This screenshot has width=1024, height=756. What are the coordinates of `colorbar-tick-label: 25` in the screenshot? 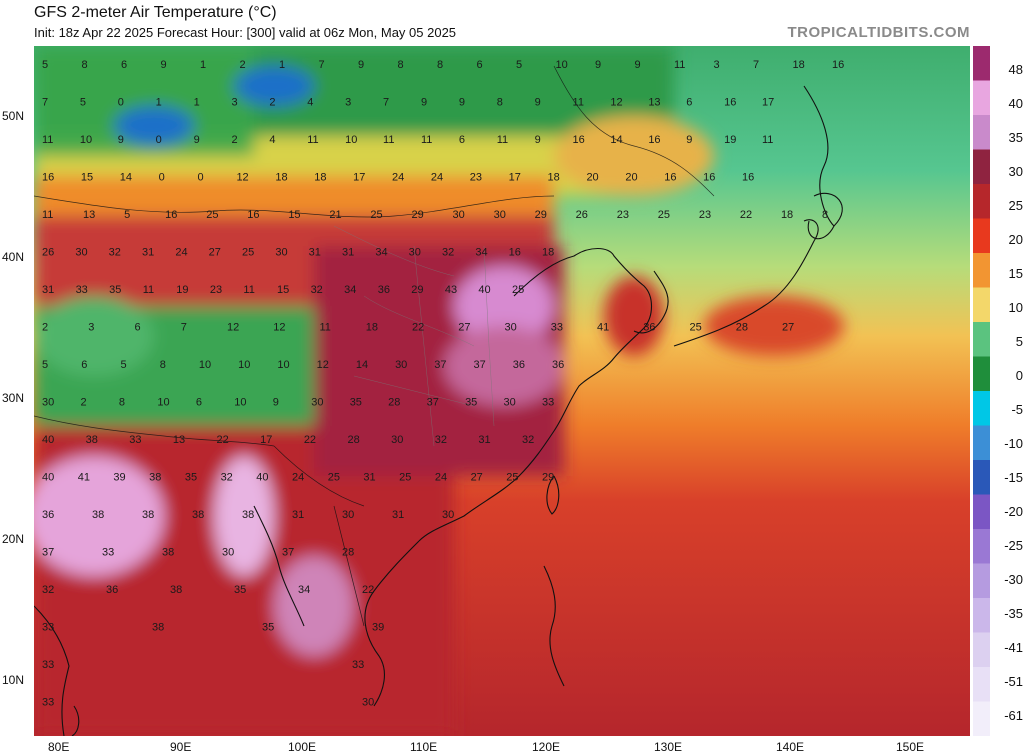 It's located at (1015, 205).